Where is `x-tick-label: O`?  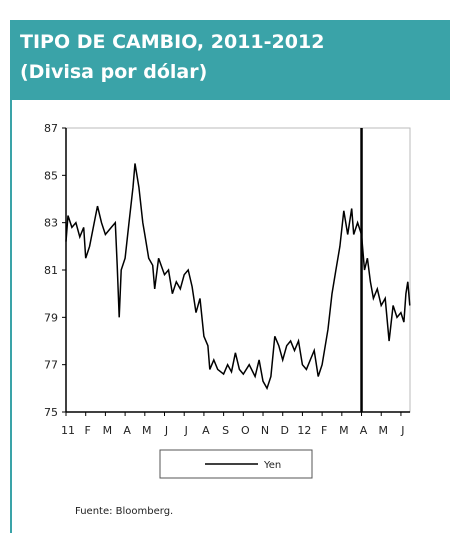 x-tick-label: O is located at coordinates (245, 430).